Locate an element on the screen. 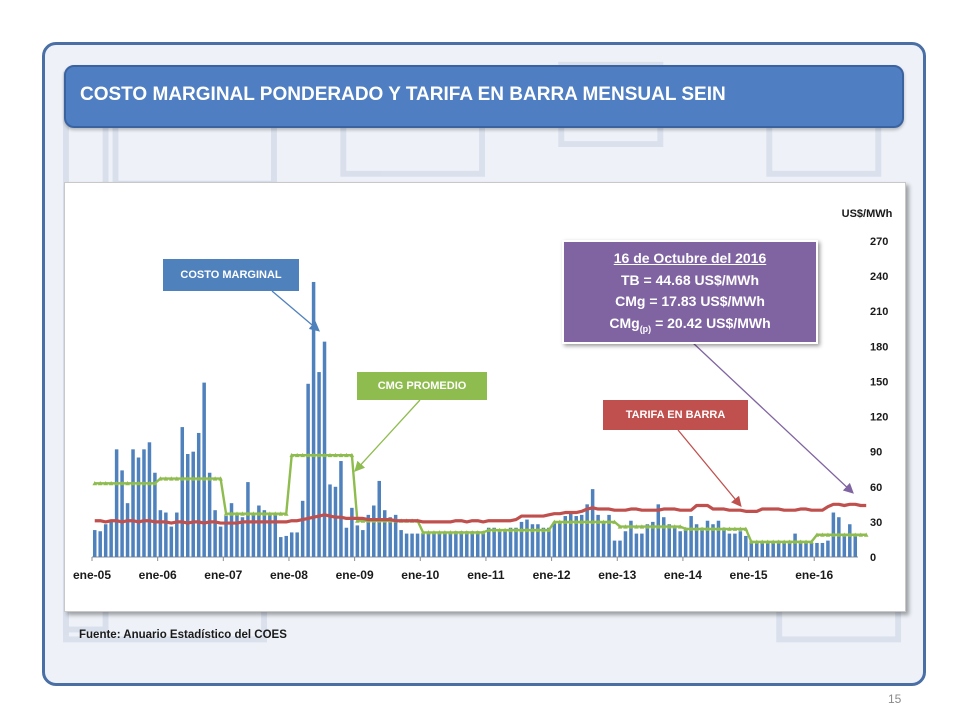  y-tick-label: 240 is located at coordinates (879, 277).